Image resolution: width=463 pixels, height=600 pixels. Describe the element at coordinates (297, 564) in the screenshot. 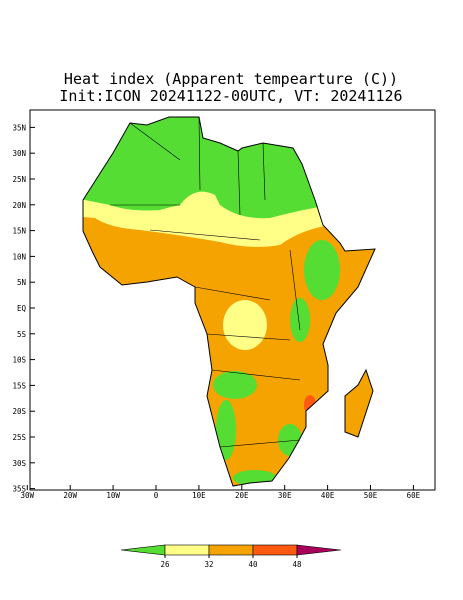

I see `colorbar-label: 48` at that location.